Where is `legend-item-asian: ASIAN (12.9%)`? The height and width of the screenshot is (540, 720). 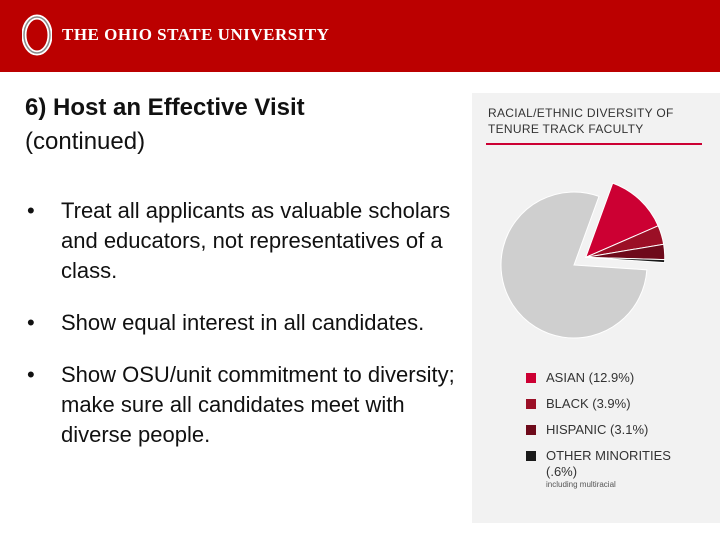 legend-item-asian: ASIAN (12.9%) is located at coordinates (614, 378).